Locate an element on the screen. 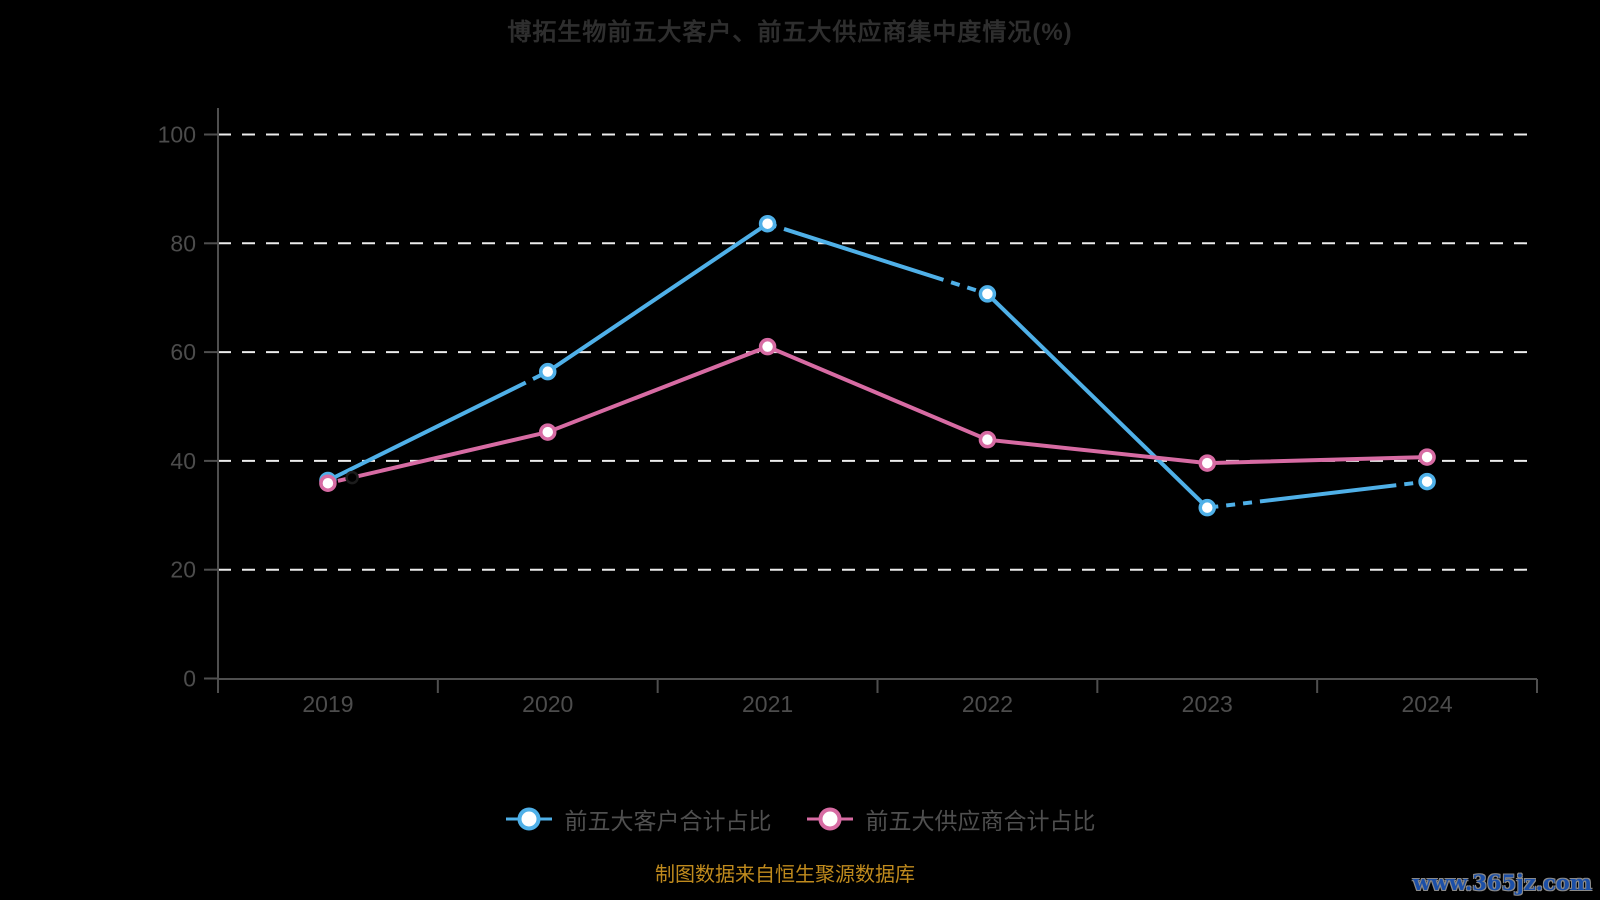 The width and height of the screenshot is (1600, 900). x-tick-label-2020: 2020 is located at coordinates (547, 704).